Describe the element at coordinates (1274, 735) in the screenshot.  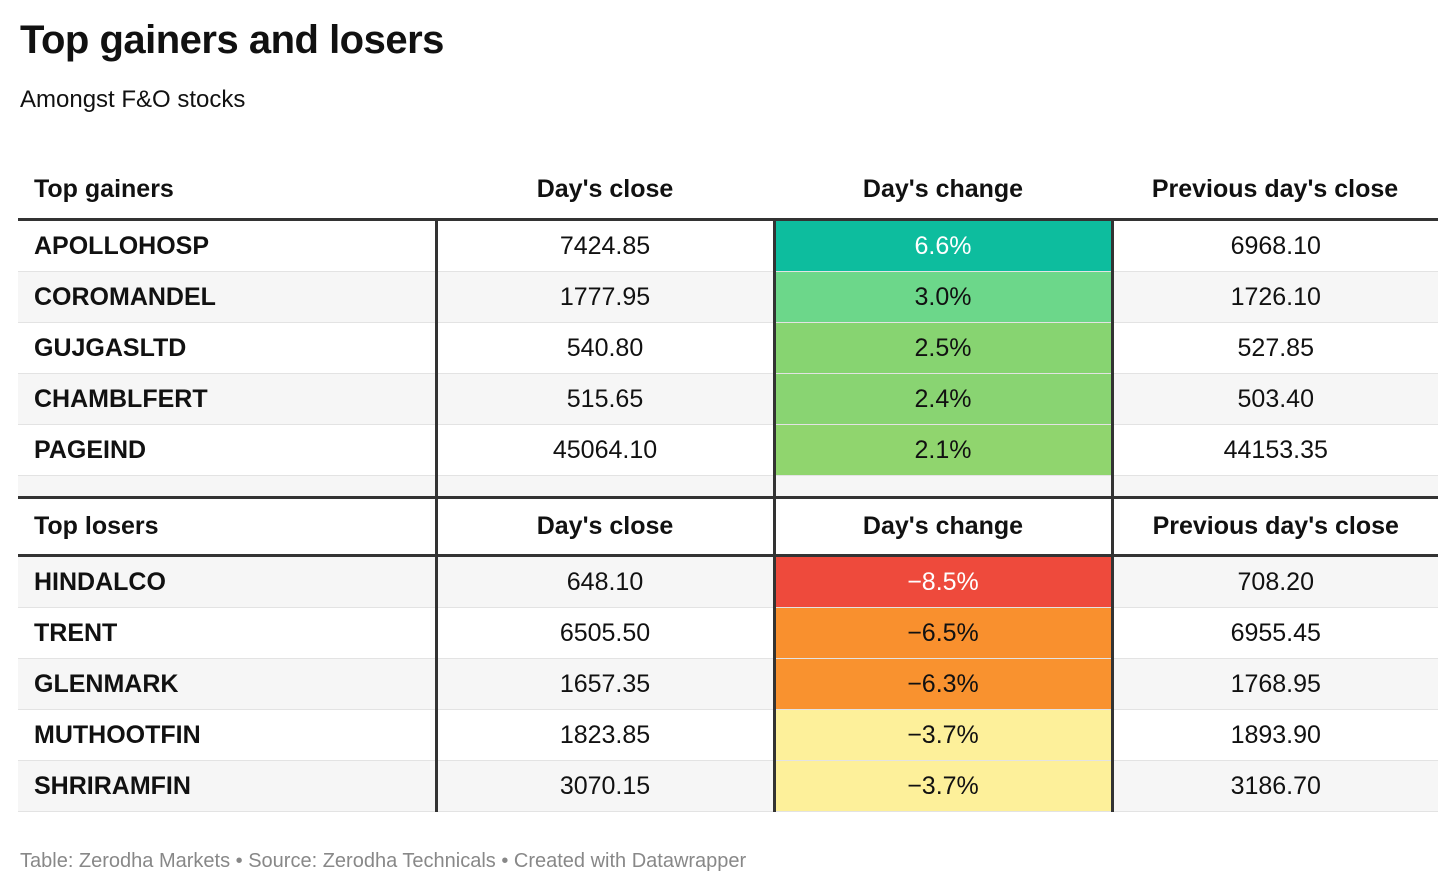
I see `previous-days-close: 1893.90` at that location.